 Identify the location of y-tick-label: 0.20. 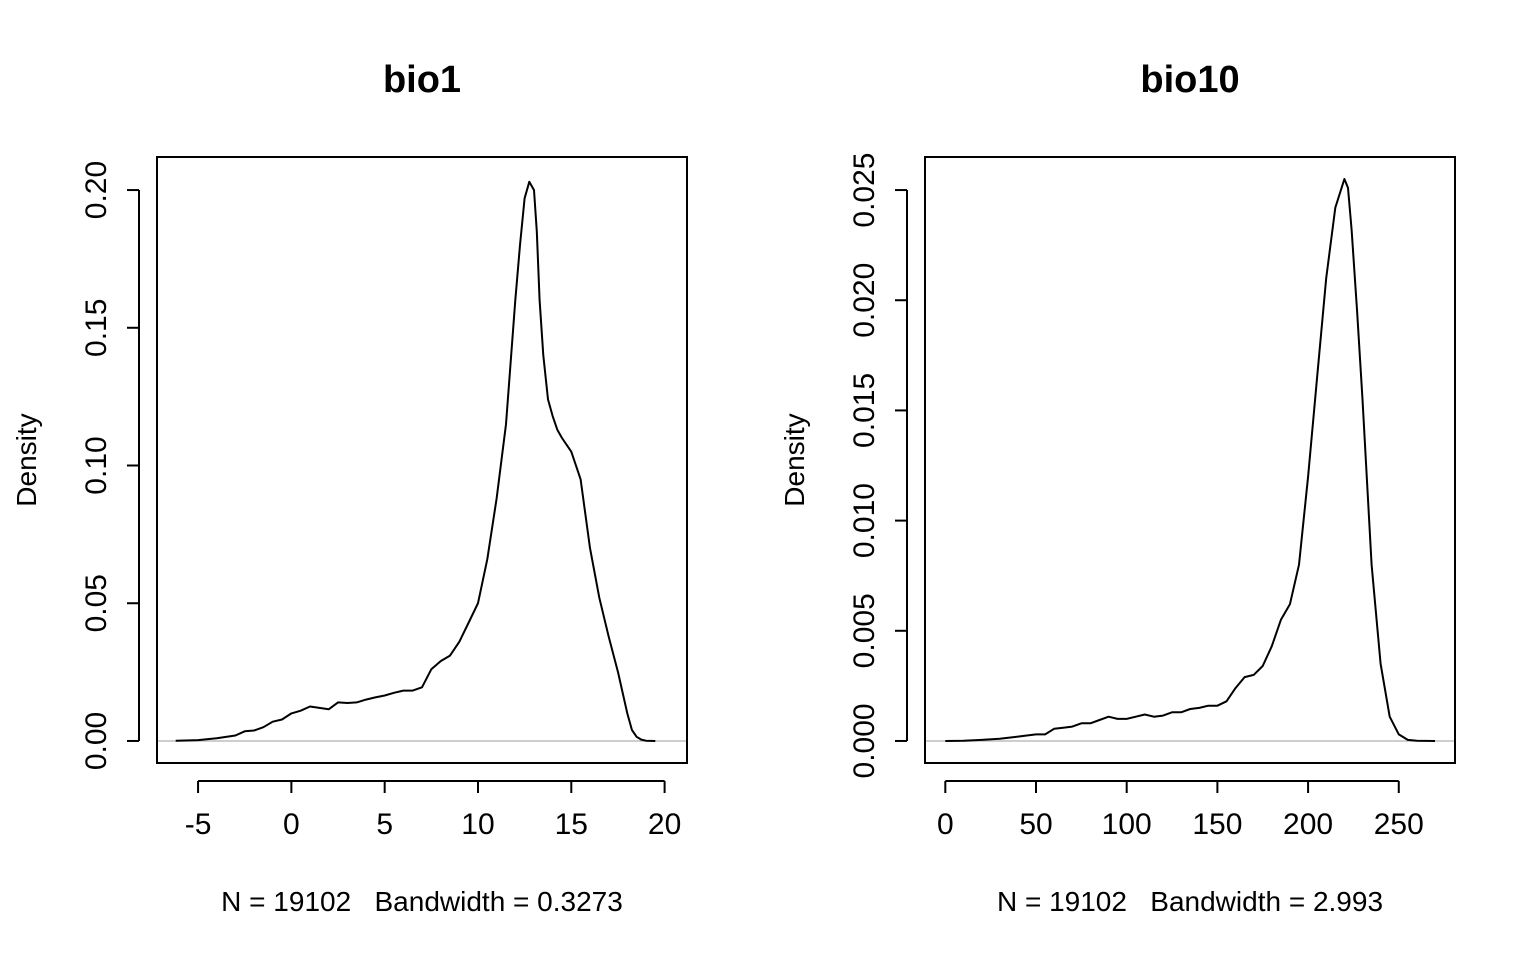
(96, 190).